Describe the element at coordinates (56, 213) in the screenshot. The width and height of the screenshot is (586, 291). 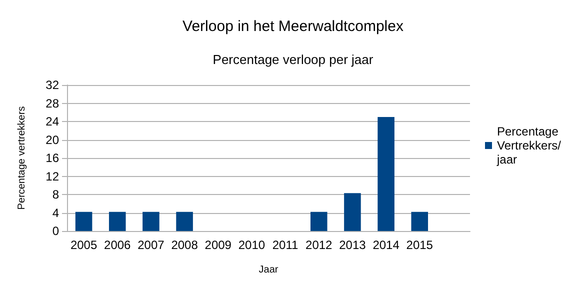
I see `y-tick-label: 4` at that location.